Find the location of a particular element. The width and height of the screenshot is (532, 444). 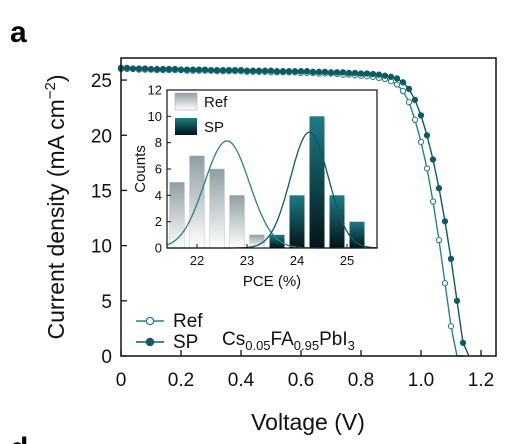

x-tick-label: 1.2 is located at coordinates (481, 380).